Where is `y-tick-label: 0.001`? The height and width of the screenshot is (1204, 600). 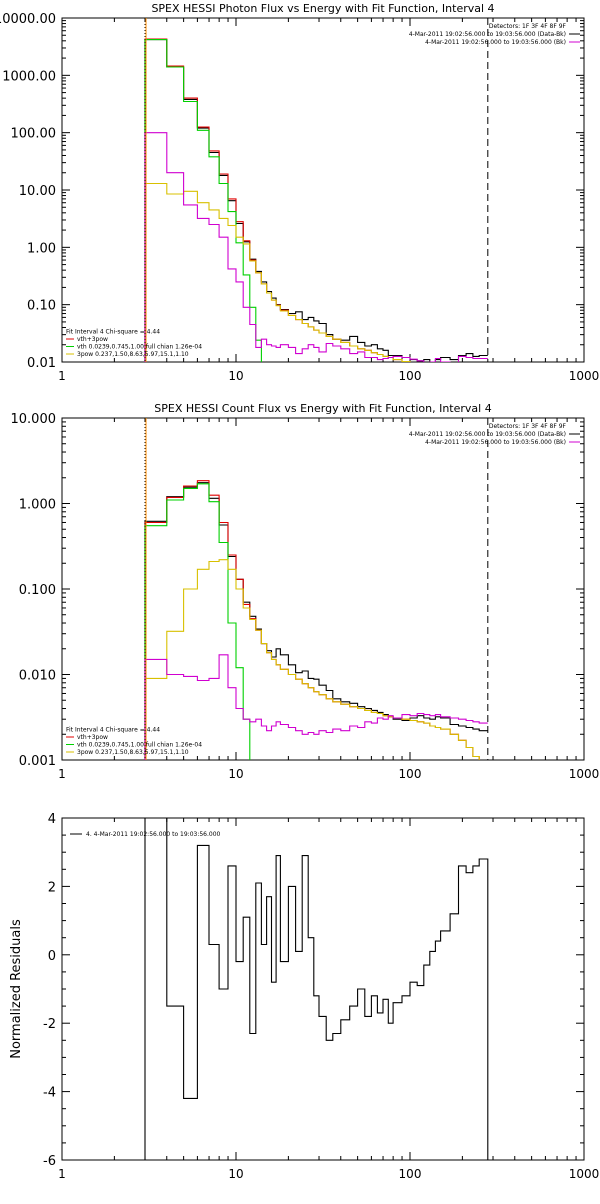
y-tick-label: 0.001 is located at coordinates (37, 761).